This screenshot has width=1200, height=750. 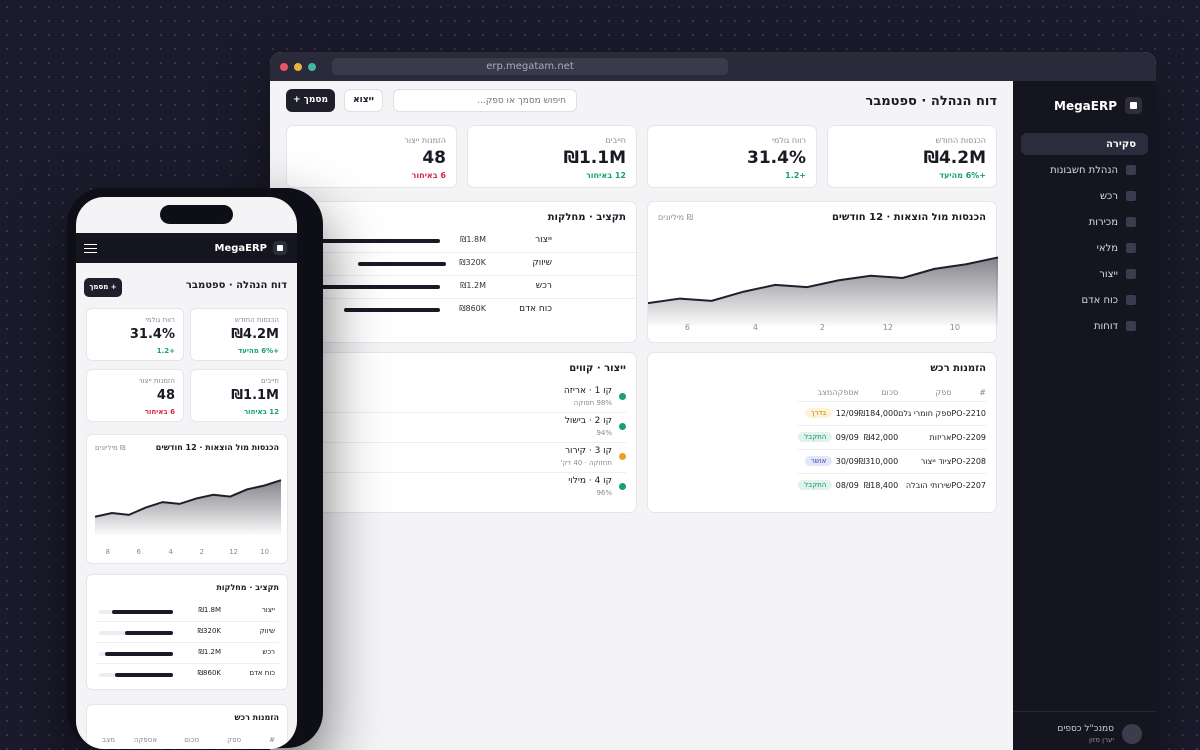 What do you see at coordinates (892, 485) in the screenshot?
I see `table-row: PO-2207 שירותי הובלה ₪18,400 08/09 התקבל` at bounding box center [892, 485].